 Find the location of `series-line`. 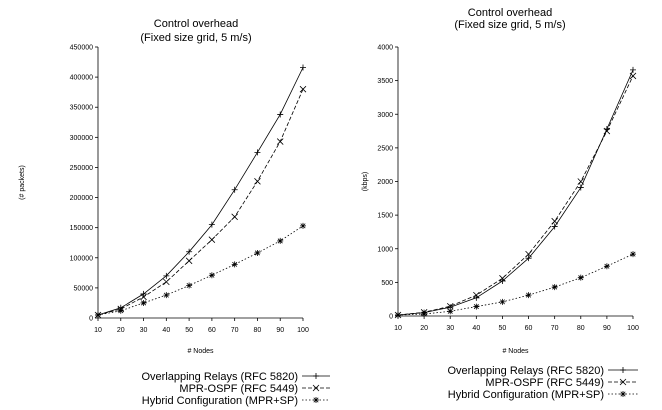

series-line is located at coordinates (200, 270).